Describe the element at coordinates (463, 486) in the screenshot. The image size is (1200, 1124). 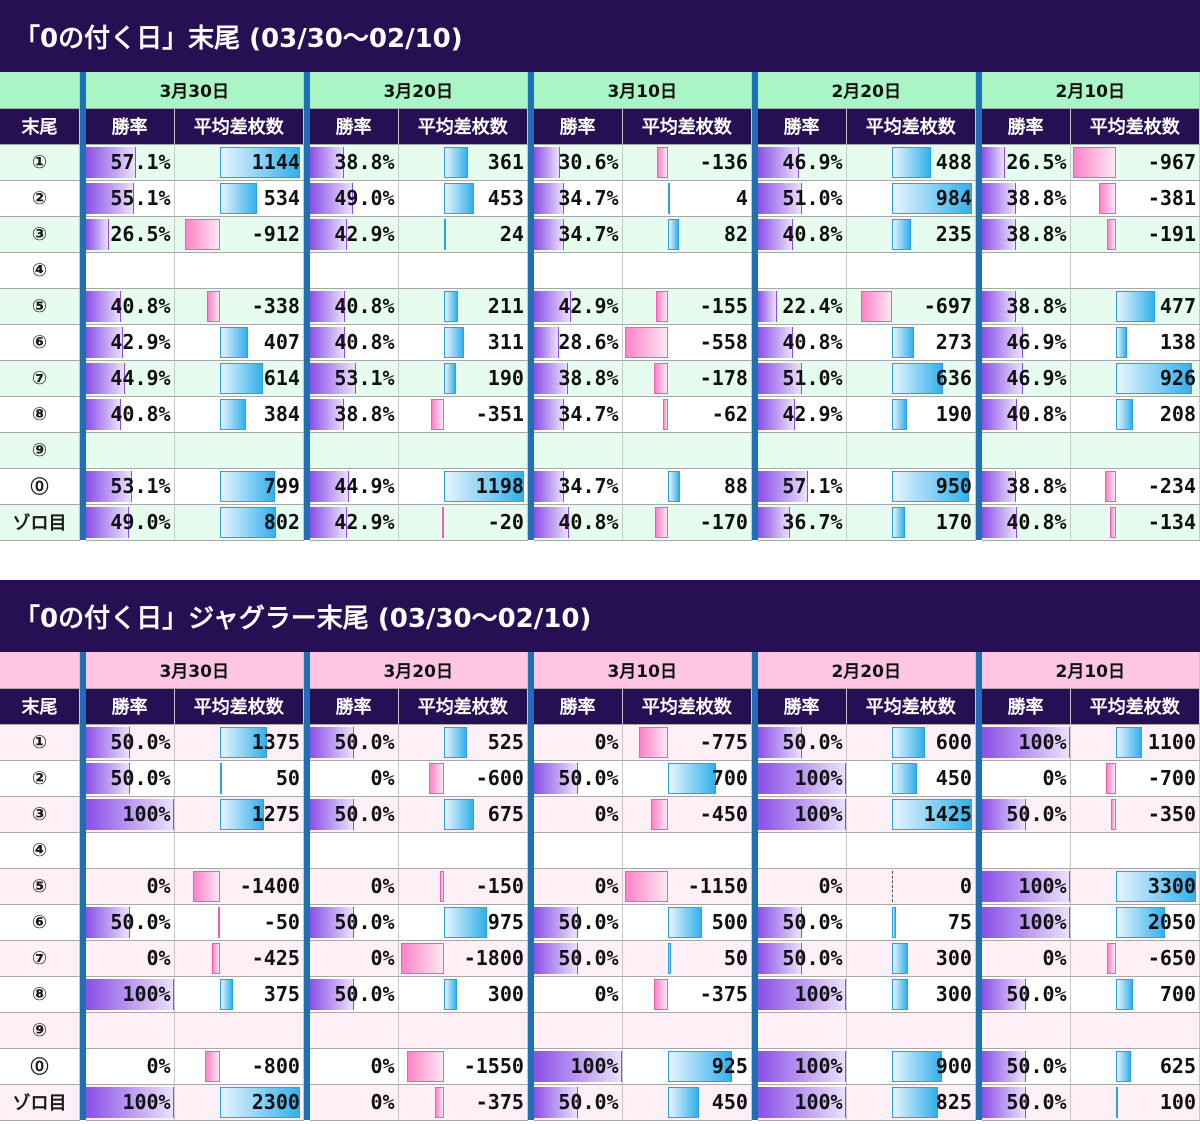
I see `avg-diff-cell: 1198` at that location.